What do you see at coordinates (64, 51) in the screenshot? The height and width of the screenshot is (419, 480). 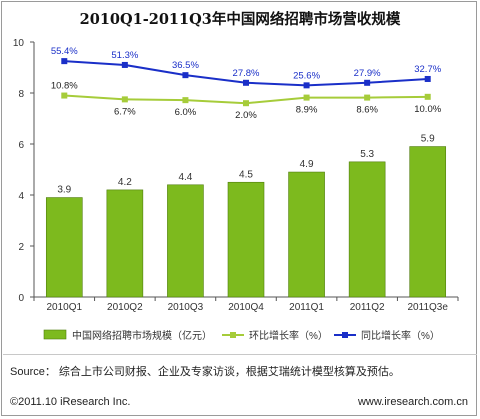 I see `yoy-growth-label: 55.4%` at bounding box center [64, 51].